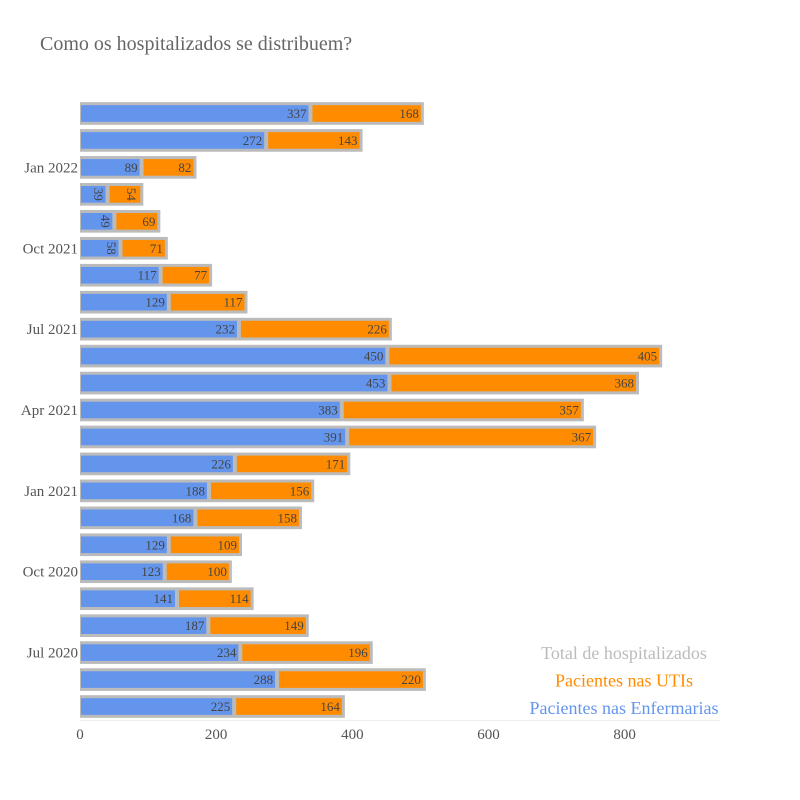  I want to click on enfermarias-value-label: 232, so click(225, 329).